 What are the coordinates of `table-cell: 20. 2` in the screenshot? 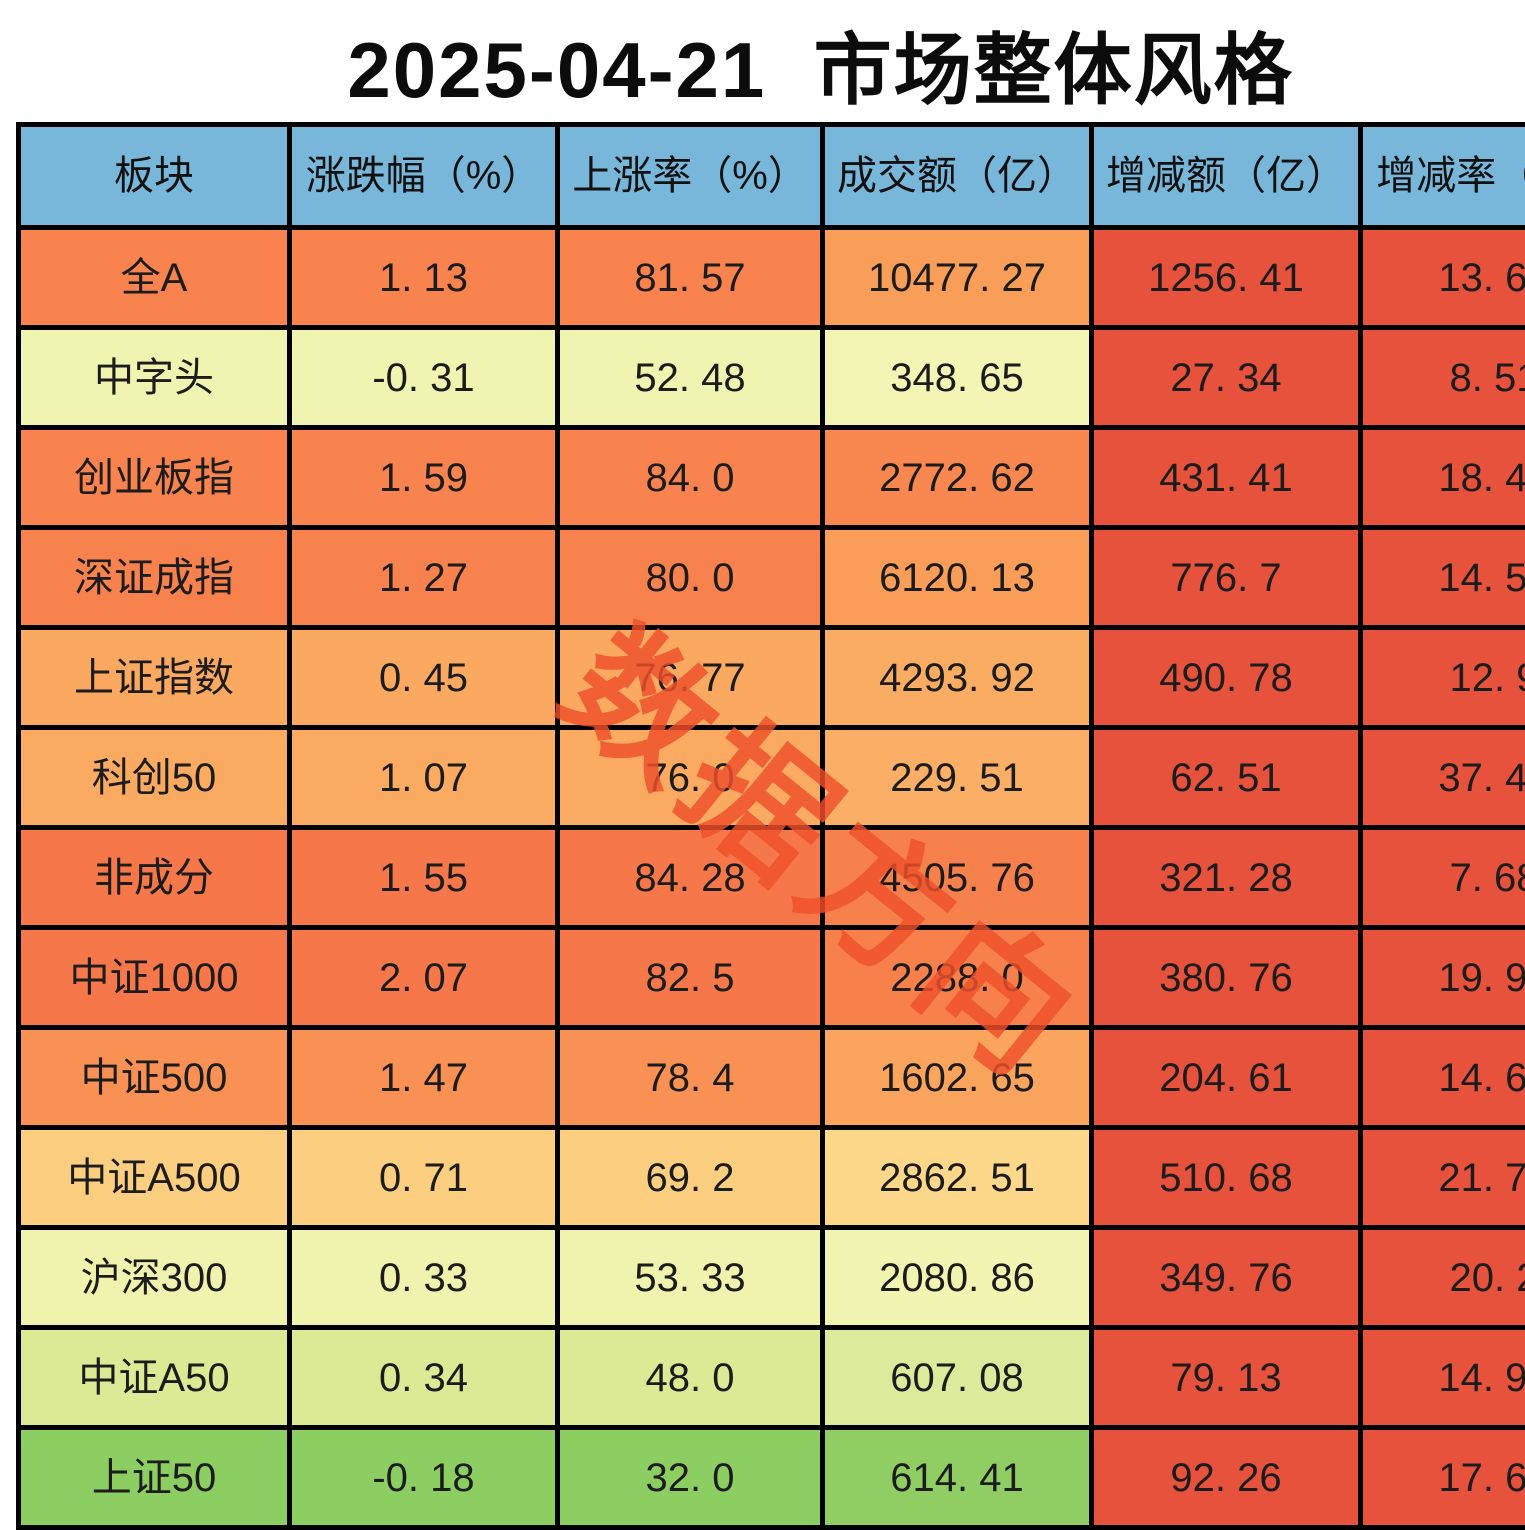 It's located at (1444, 1277).